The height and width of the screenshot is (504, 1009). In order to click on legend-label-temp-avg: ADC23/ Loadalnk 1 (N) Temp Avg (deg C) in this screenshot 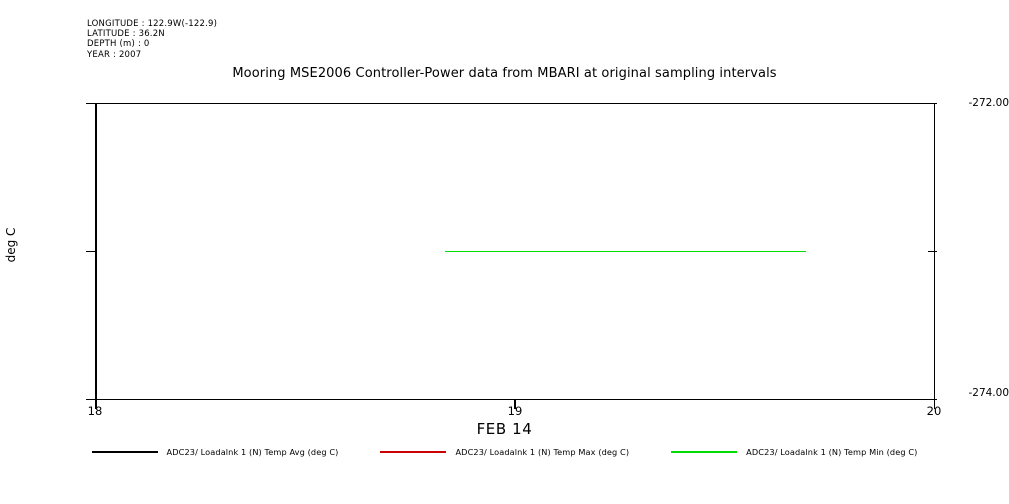, I will do `click(252, 452)`.